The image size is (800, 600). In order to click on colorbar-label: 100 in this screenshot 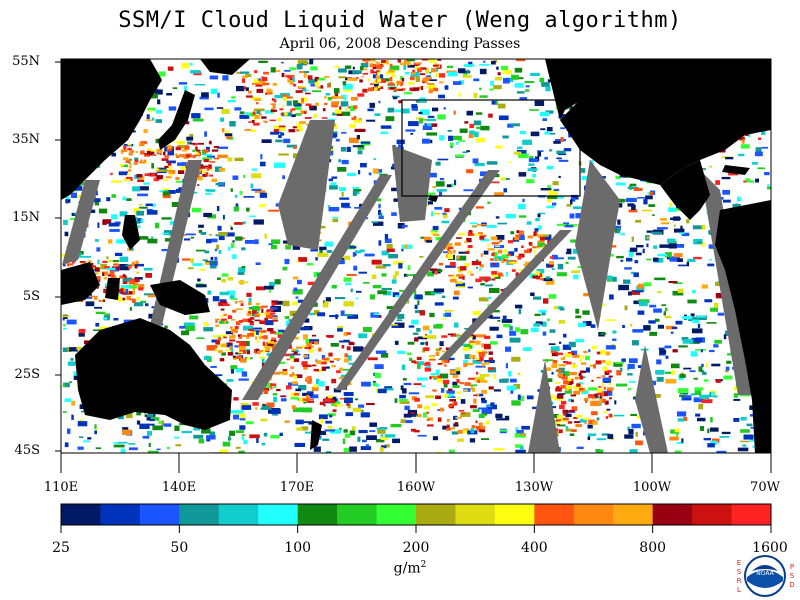, I will do `click(298, 548)`.